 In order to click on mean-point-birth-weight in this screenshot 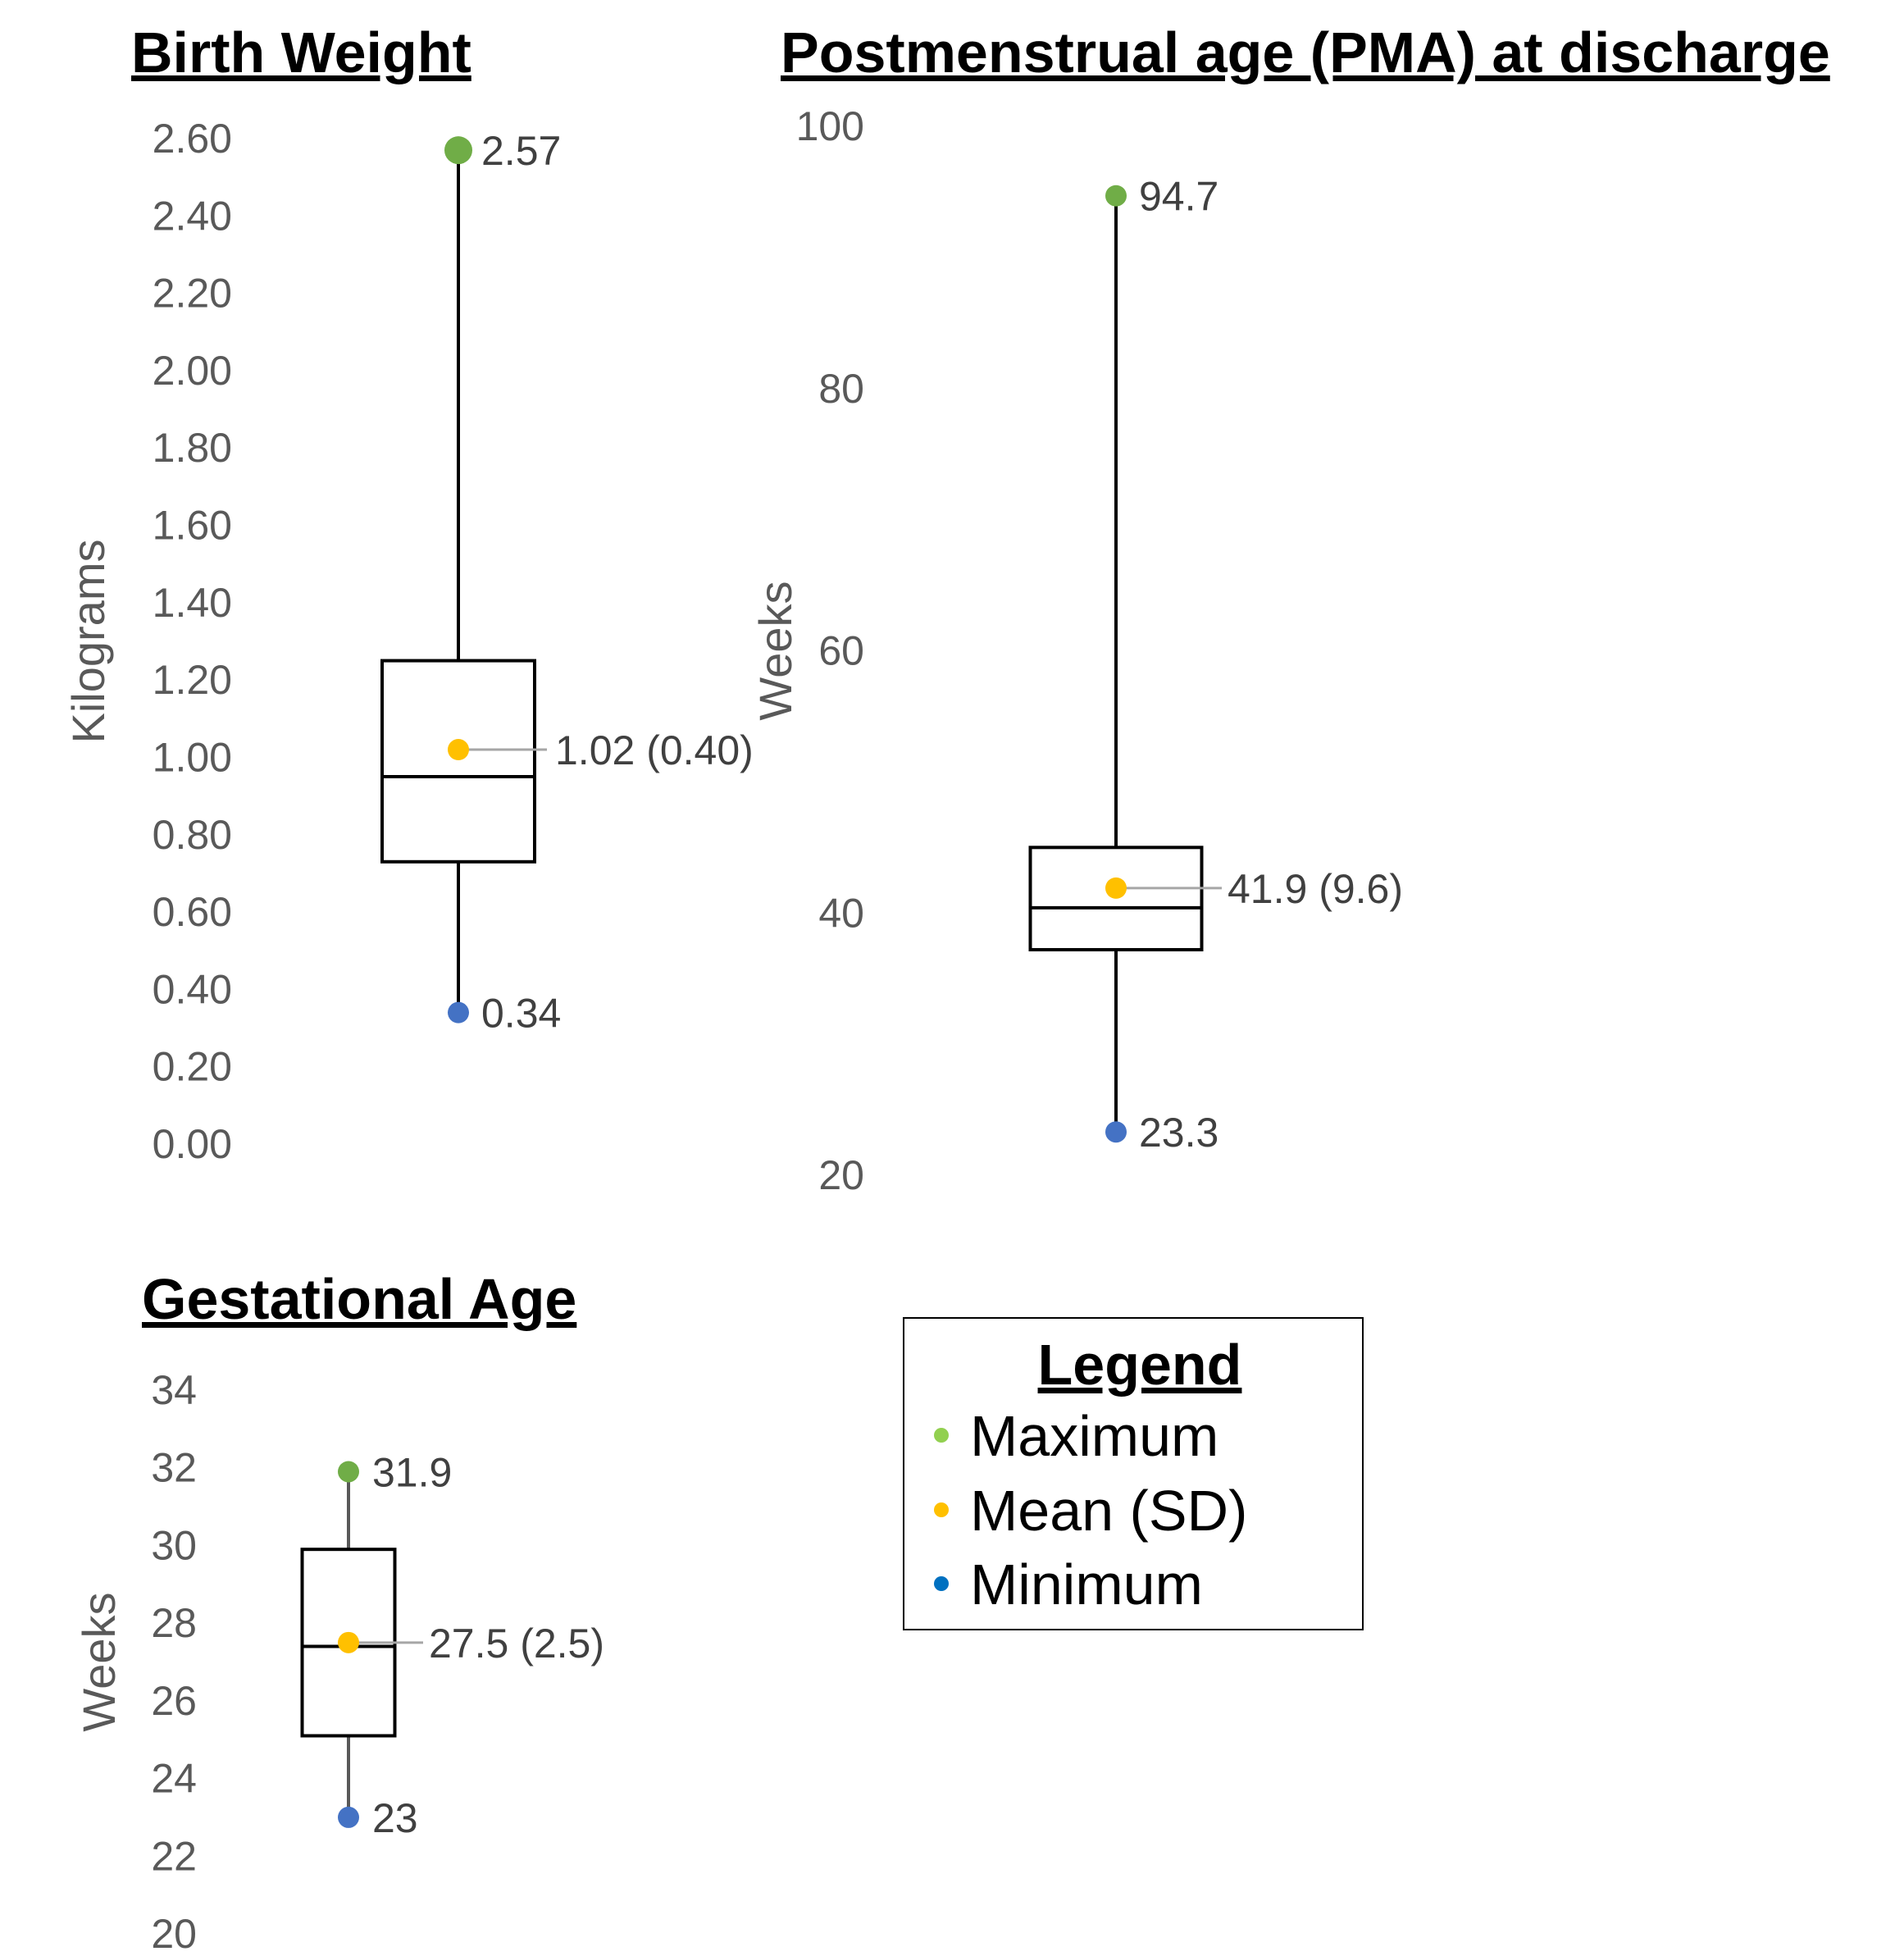, I will do `click(458, 750)`.